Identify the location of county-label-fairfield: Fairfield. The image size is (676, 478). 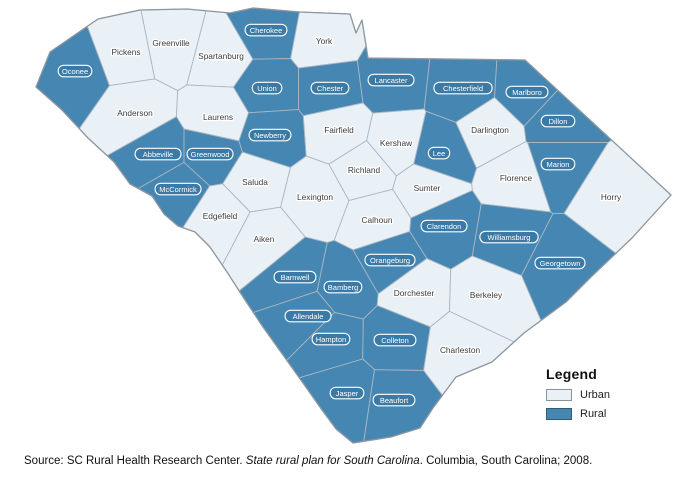
(339, 130).